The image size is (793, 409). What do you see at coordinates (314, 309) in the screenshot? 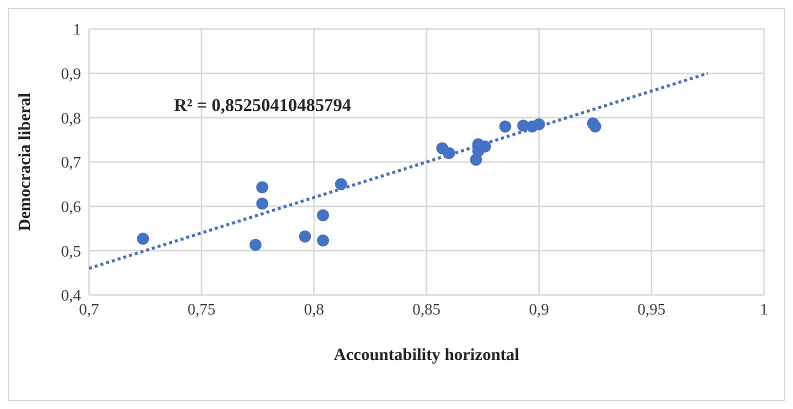
I see `x-tick-label: 0,8` at bounding box center [314, 309].